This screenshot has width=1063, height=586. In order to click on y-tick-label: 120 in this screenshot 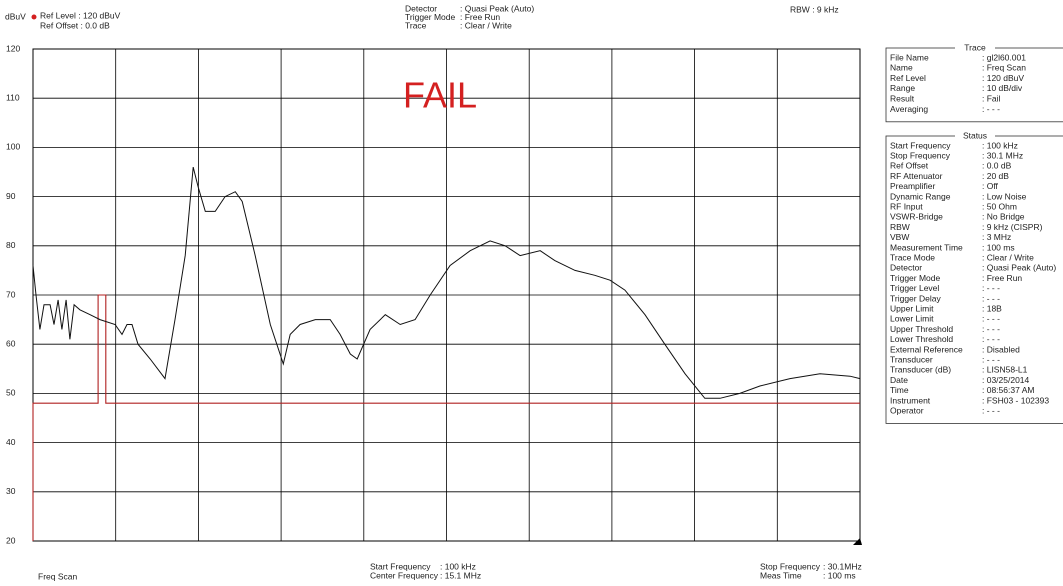, I will do `click(13, 48)`.